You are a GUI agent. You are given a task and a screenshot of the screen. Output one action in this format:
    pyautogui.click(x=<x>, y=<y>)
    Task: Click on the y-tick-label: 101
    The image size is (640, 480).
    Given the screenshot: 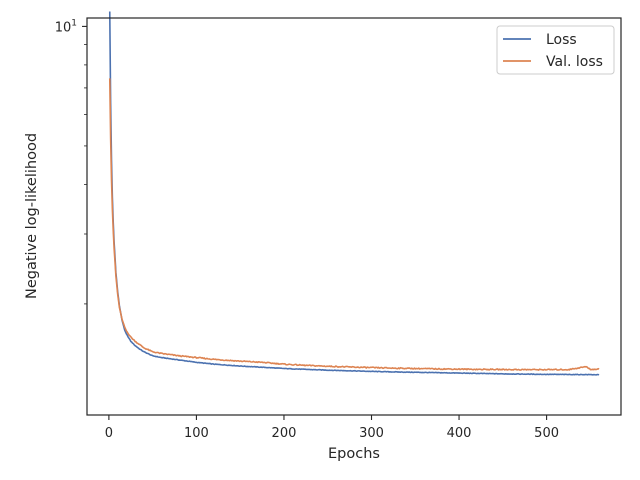 What is the action you would take?
    pyautogui.click(x=66, y=26)
    